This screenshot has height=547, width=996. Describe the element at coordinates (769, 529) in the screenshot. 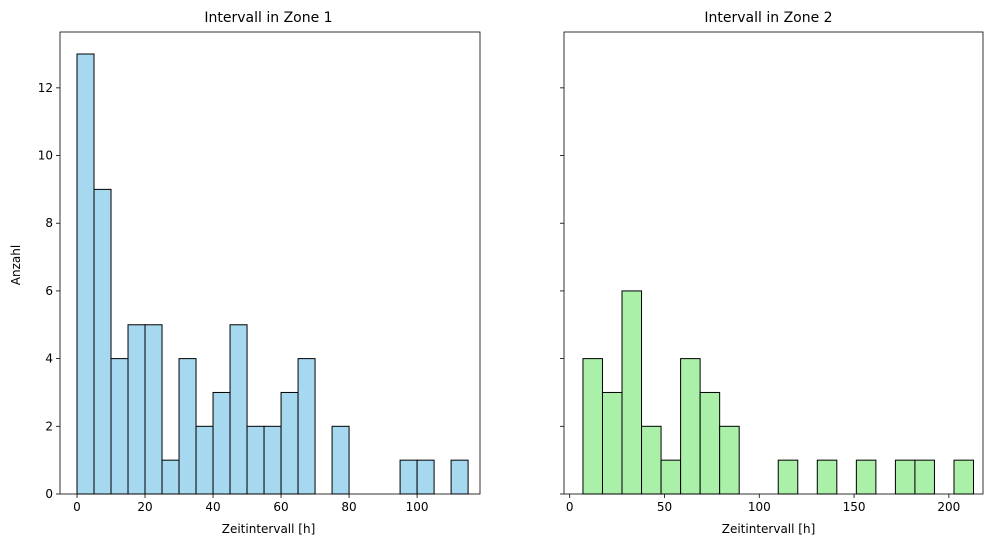

I see `panel-2-x-axis-label: Zeitintervall [h]` at that location.